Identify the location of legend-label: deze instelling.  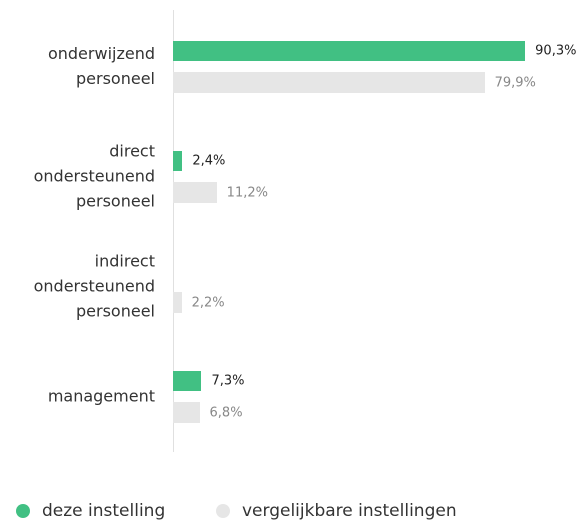
(104, 510).